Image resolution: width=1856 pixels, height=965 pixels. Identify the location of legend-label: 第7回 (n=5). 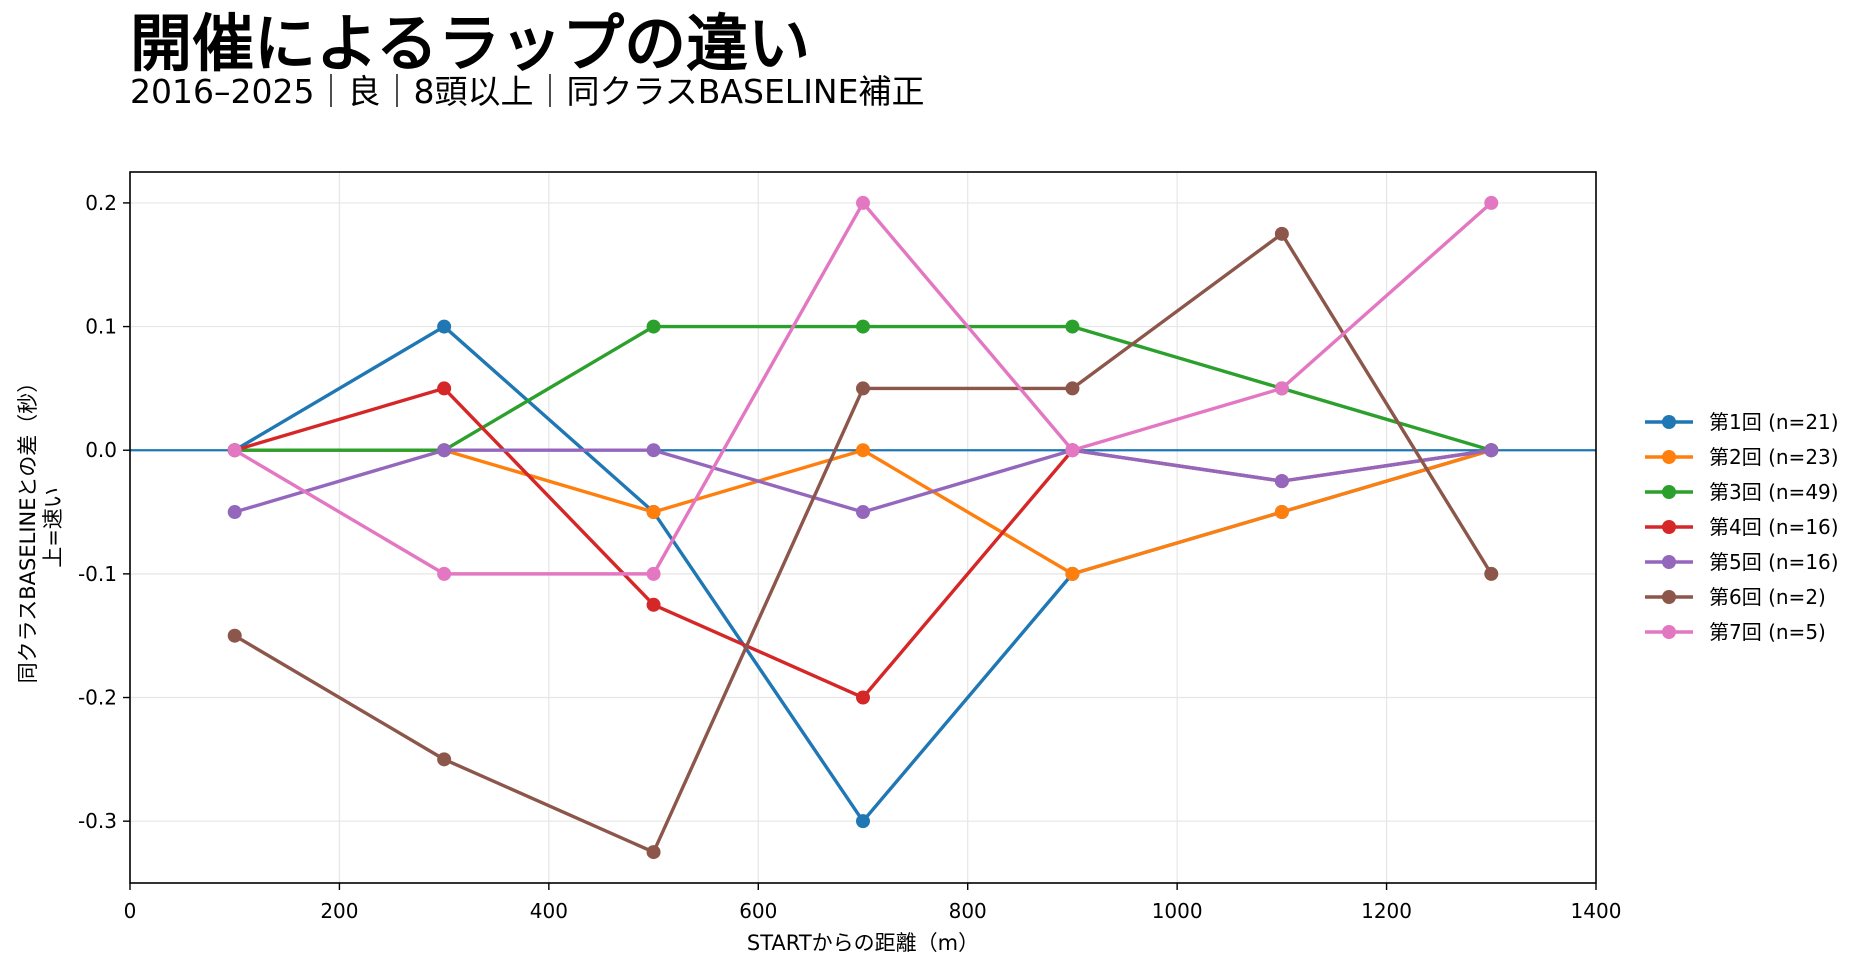
(1767, 632).